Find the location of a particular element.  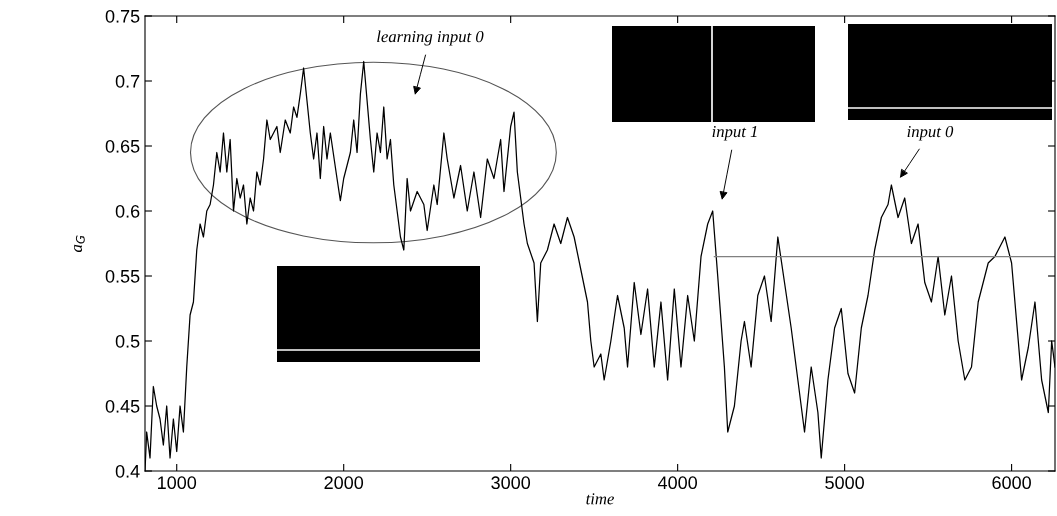

y-tick-label: 0.65 is located at coordinates (122, 146).